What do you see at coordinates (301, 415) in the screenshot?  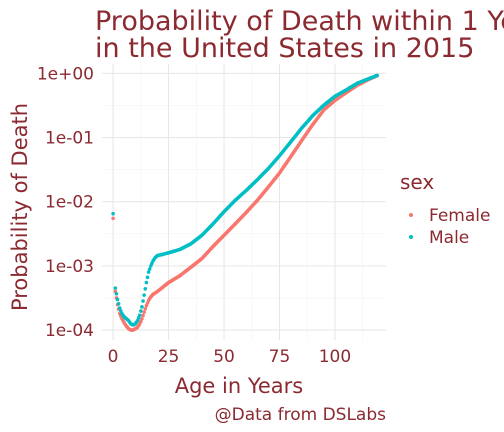 I see `chart-caption: @Data from DSLabs` at bounding box center [301, 415].